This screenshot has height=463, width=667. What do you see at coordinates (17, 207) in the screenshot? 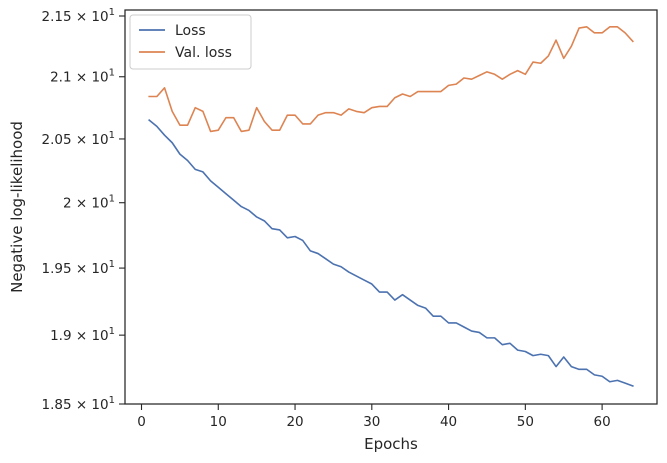
I see `y-axis-label: Negative log-likelihood` at bounding box center [17, 207].